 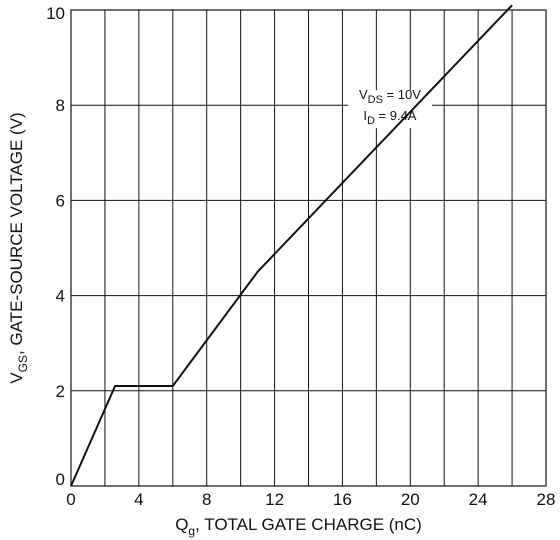 What do you see at coordinates (60, 200) in the screenshot?
I see `y-tick-label: 6` at bounding box center [60, 200].